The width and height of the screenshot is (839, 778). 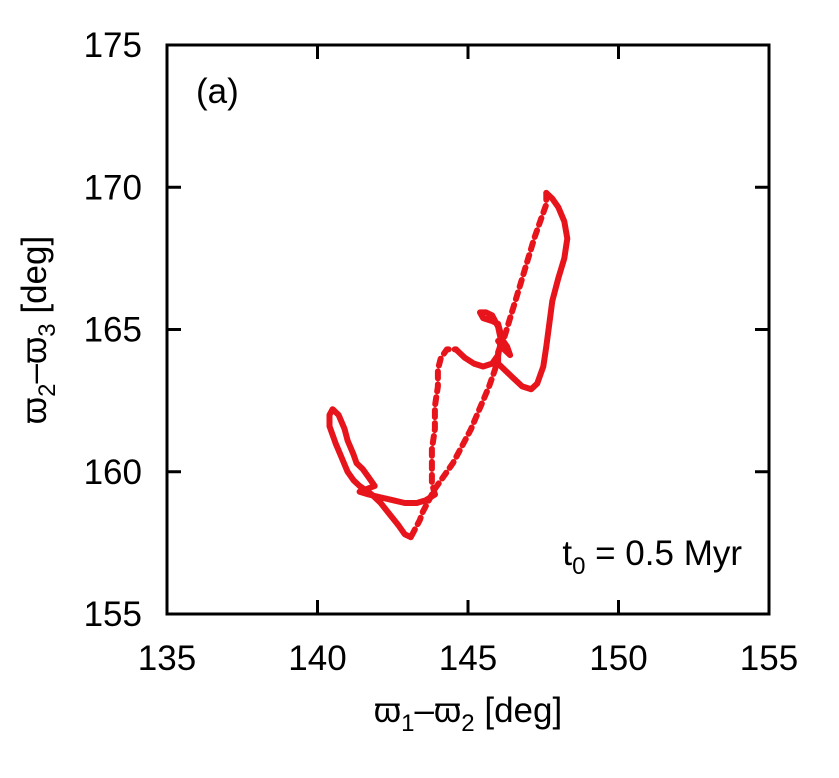 I want to click on x-axis-label: ϖ1–ϖ2 [deg], so click(x=468, y=714).